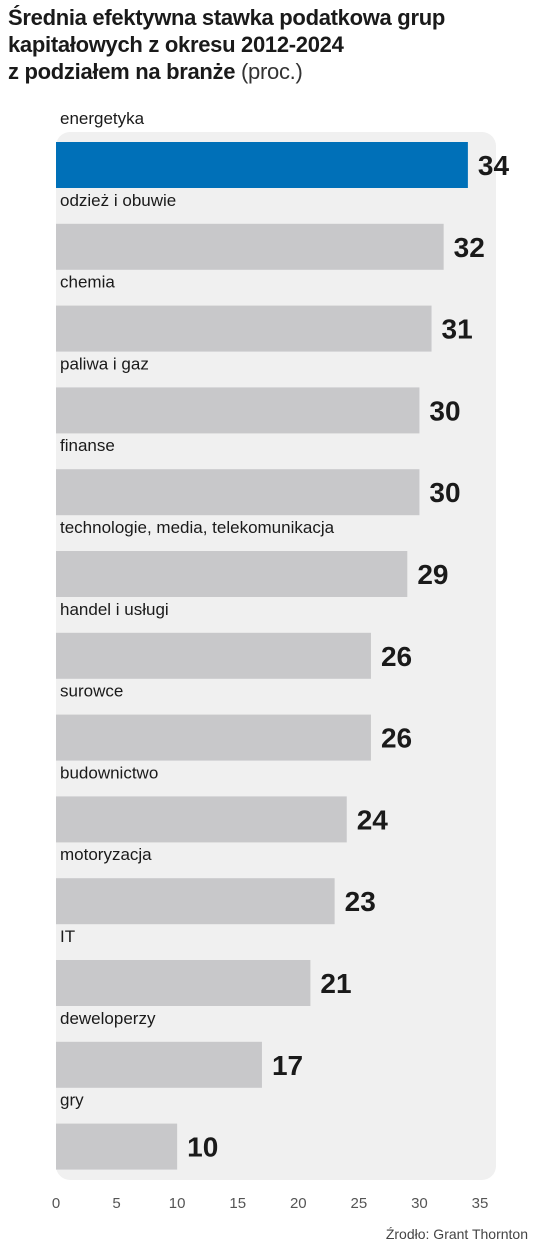 This screenshot has height=1250, width=536. I want to click on value-label: 10, so click(202, 1147).